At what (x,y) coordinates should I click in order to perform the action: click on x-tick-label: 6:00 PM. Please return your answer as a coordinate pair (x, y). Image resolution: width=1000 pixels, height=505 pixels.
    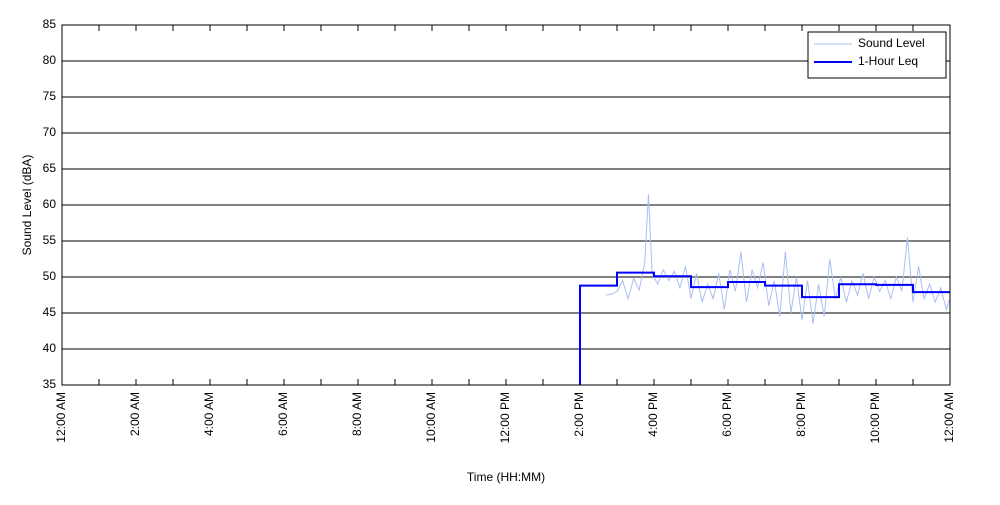
    Looking at the image, I should click on (727, 414).